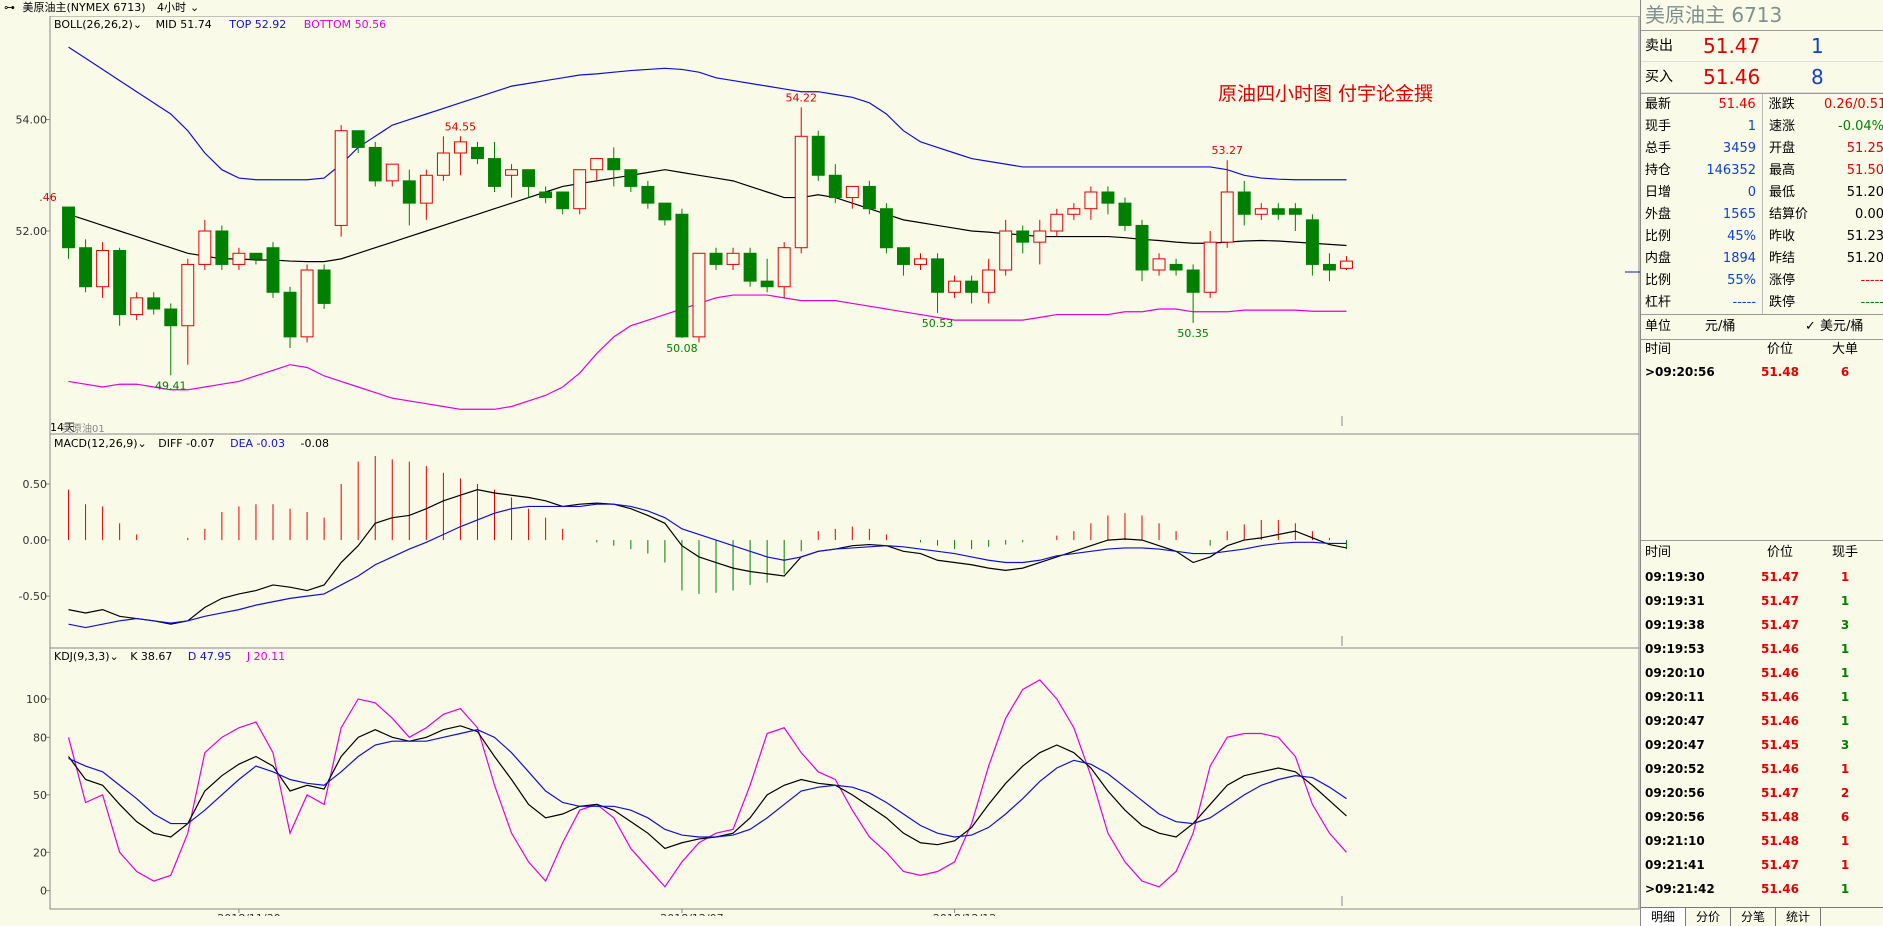 Image resolution: width=1883 pixels, height=926 pixels. Describe the element at coordinates (1762, 577) in the screenshot. I see `tick-row: 09:19:30 51.47 1` at that location.